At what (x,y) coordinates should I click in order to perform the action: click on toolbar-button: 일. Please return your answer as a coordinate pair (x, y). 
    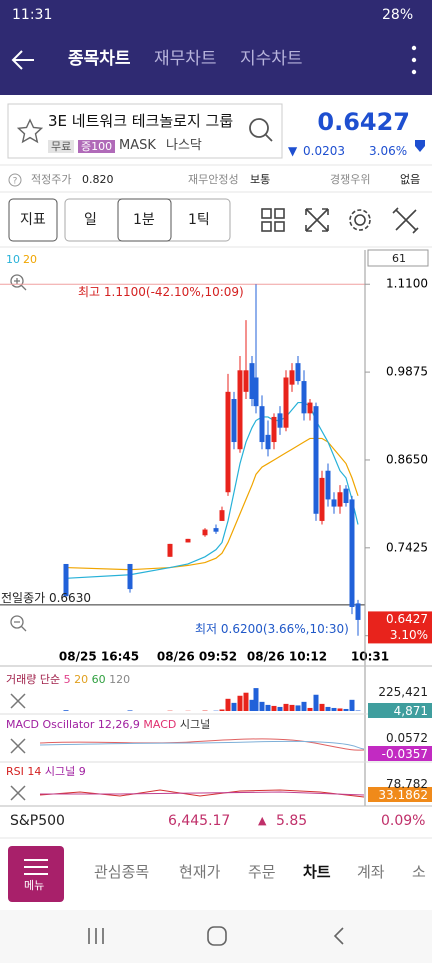
    Looking at the image, I should click on (90, 220).